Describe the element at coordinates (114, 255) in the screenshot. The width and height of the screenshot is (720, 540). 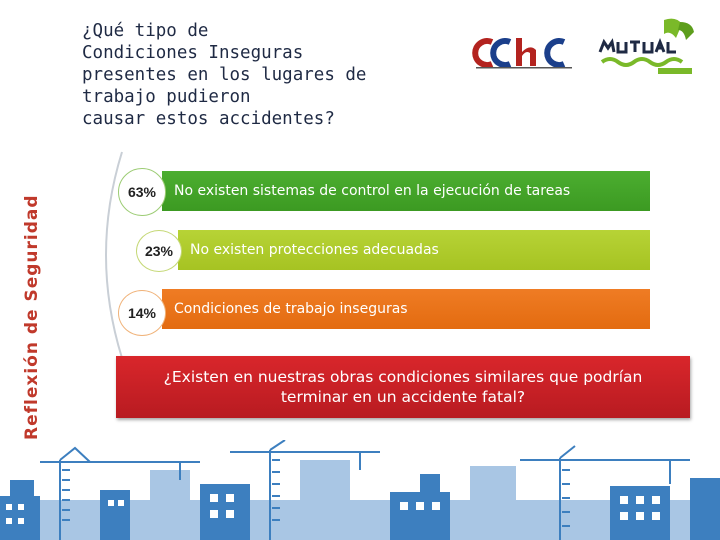
I see `connector-arc` at that location.